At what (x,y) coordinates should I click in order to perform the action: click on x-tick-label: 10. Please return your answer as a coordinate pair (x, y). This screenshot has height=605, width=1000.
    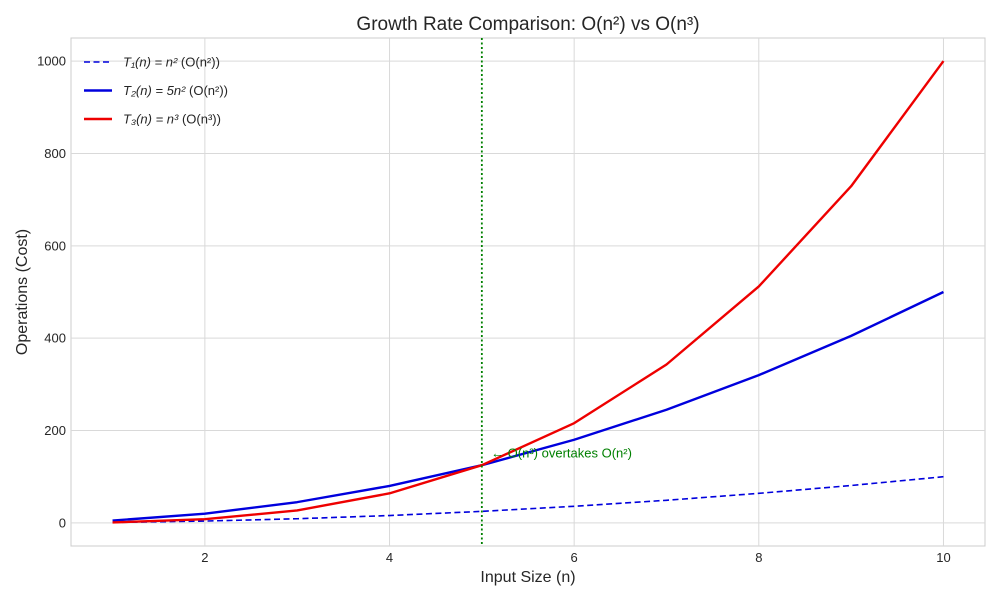
    Looking at the image, I should click on (943, 557).